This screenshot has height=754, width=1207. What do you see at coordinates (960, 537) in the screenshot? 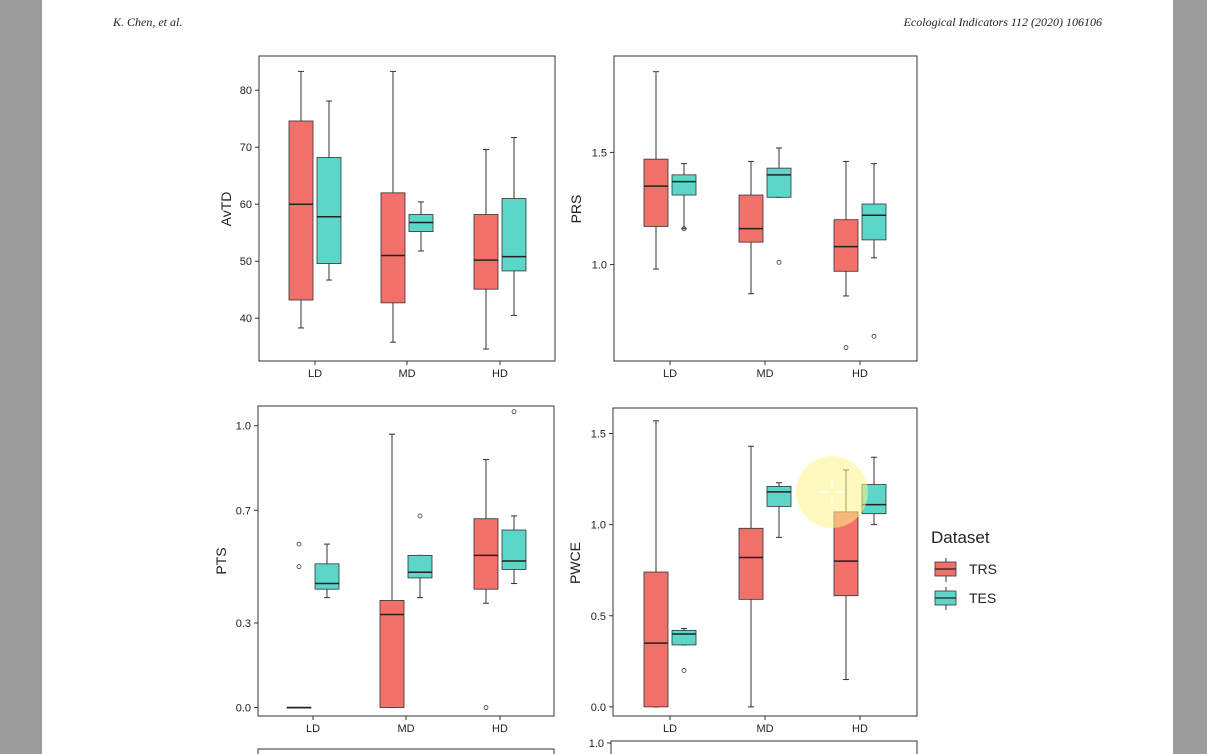
I see `legend-title: Dataset` at bounding box center [960, 537].